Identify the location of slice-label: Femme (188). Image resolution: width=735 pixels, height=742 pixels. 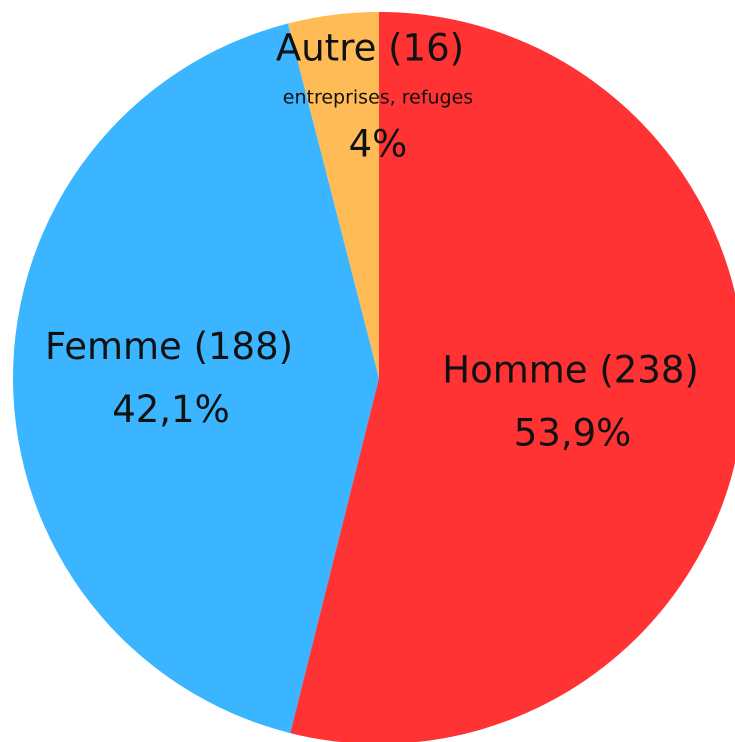
(169, 346).